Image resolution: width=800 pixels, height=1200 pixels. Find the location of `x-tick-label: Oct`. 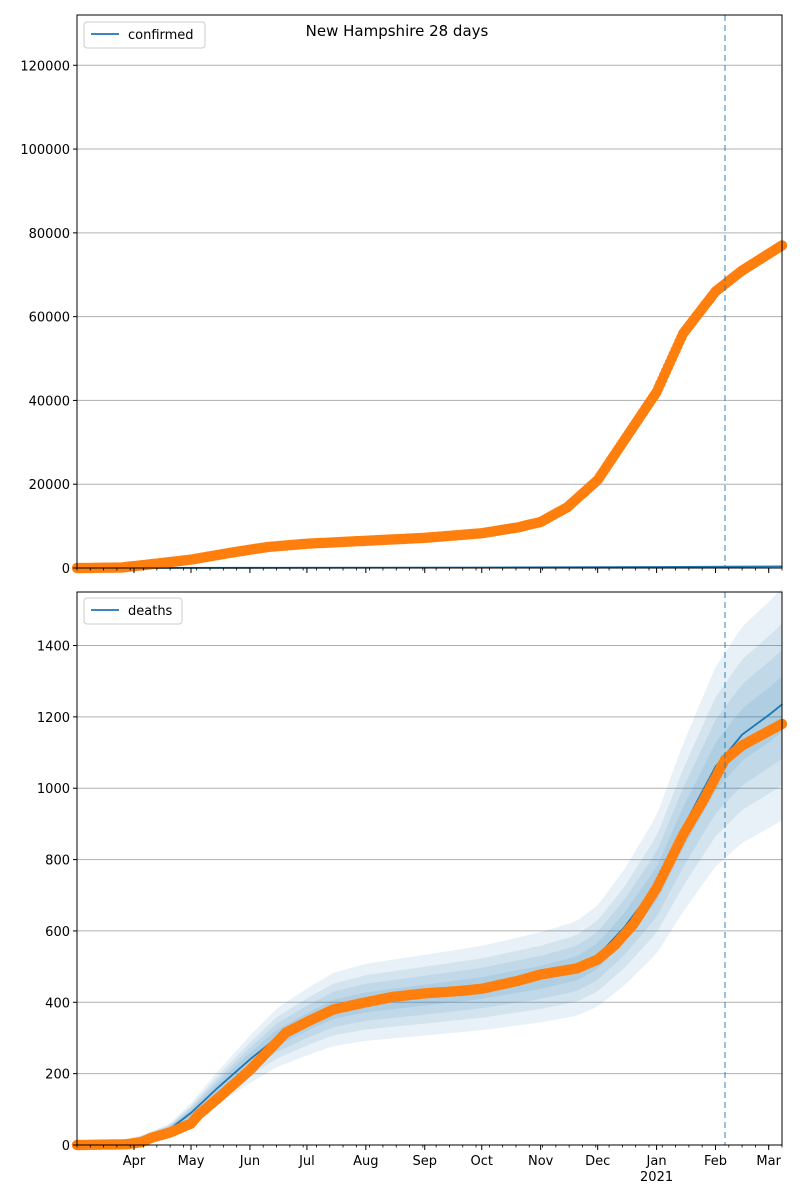

x-tick-label: Oct is located at coordinates (482, 1161).